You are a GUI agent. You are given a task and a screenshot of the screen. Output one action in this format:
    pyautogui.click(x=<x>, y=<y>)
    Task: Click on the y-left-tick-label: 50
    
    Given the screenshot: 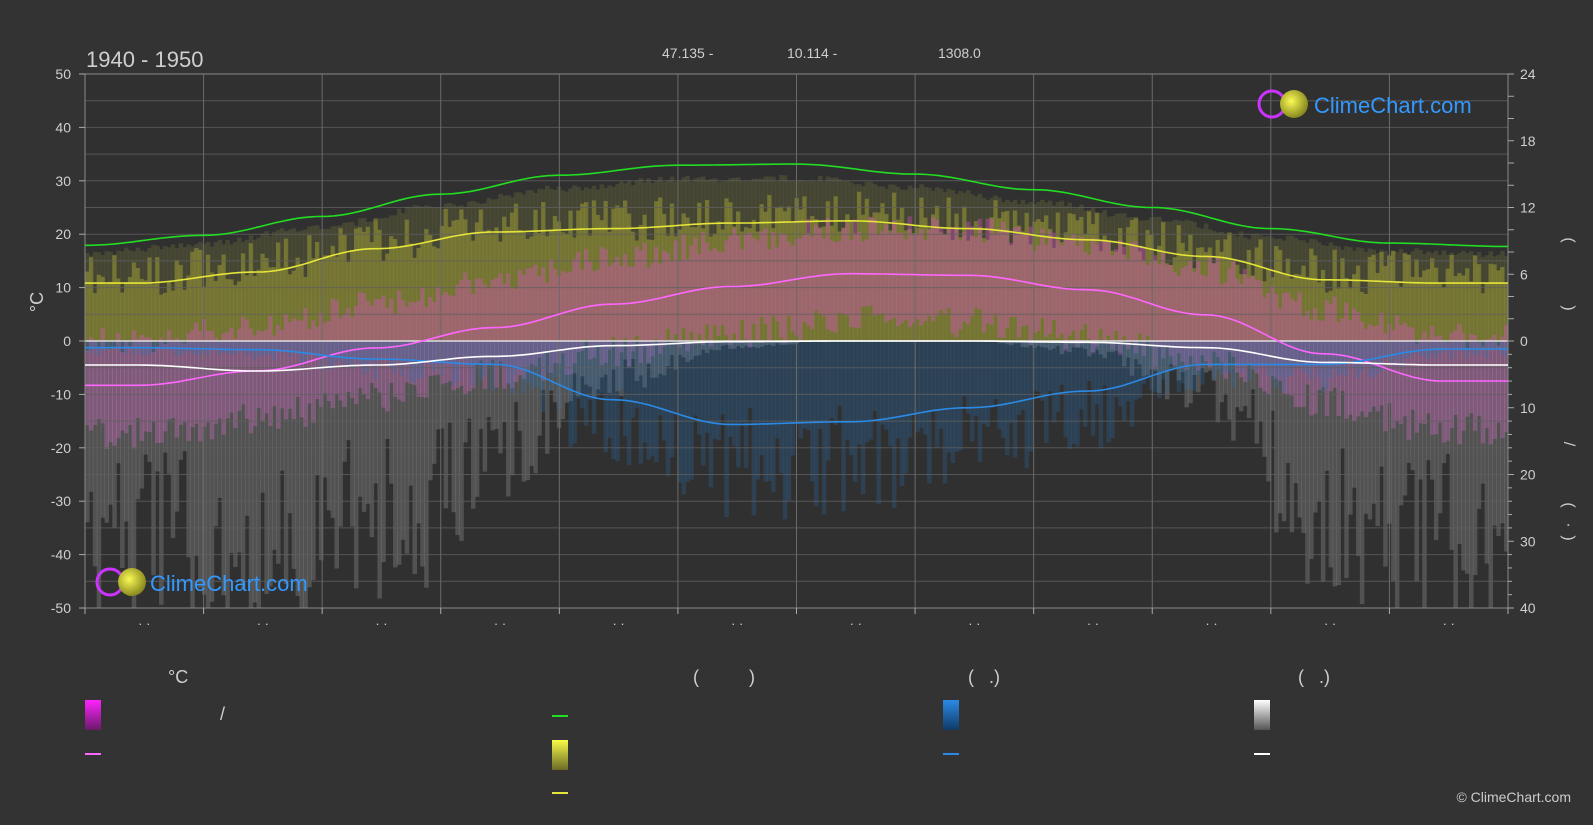 What is the action you would take?
    pyautogui.click(x=63, y=74)
    